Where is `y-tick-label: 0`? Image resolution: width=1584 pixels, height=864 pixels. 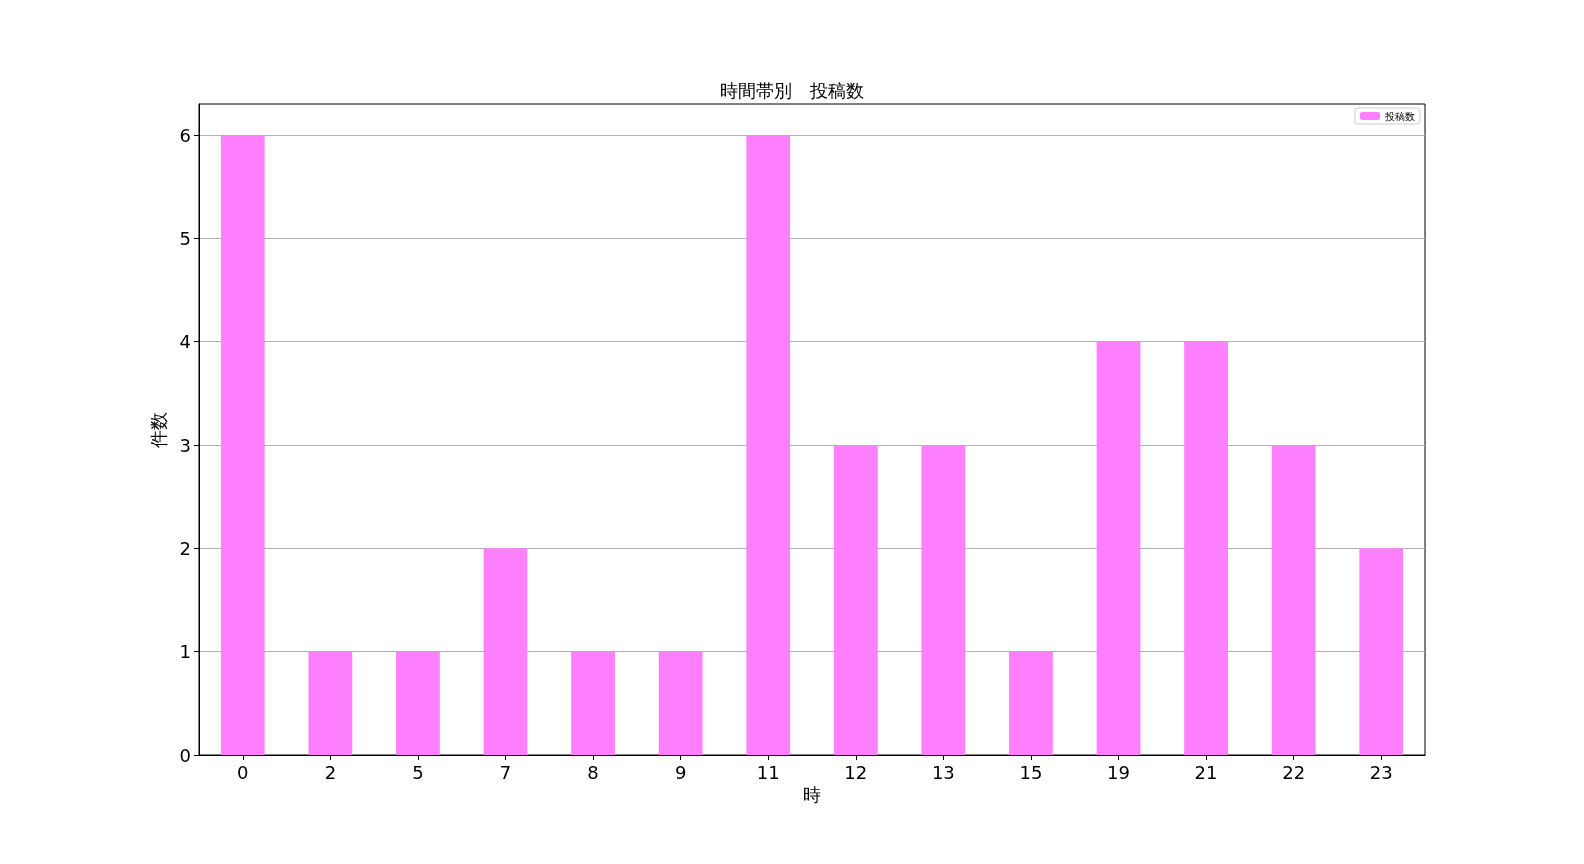
y-tick-label: 0 is located at coordinates (185, 755).